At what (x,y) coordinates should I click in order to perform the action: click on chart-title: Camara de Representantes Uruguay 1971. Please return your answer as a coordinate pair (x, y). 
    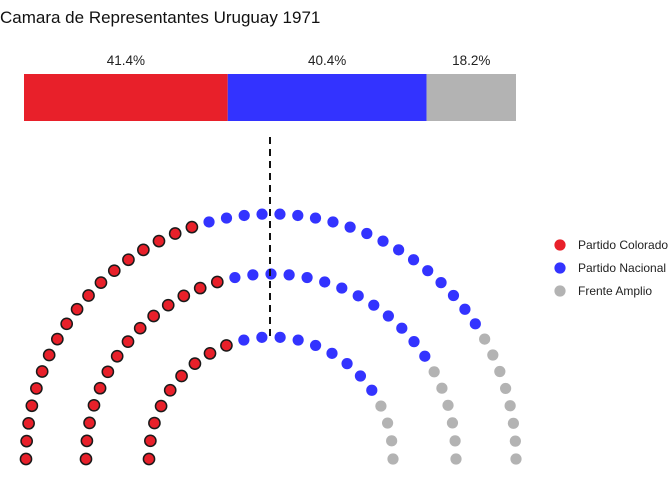
    Looking at the image, I should click on (160, 17).